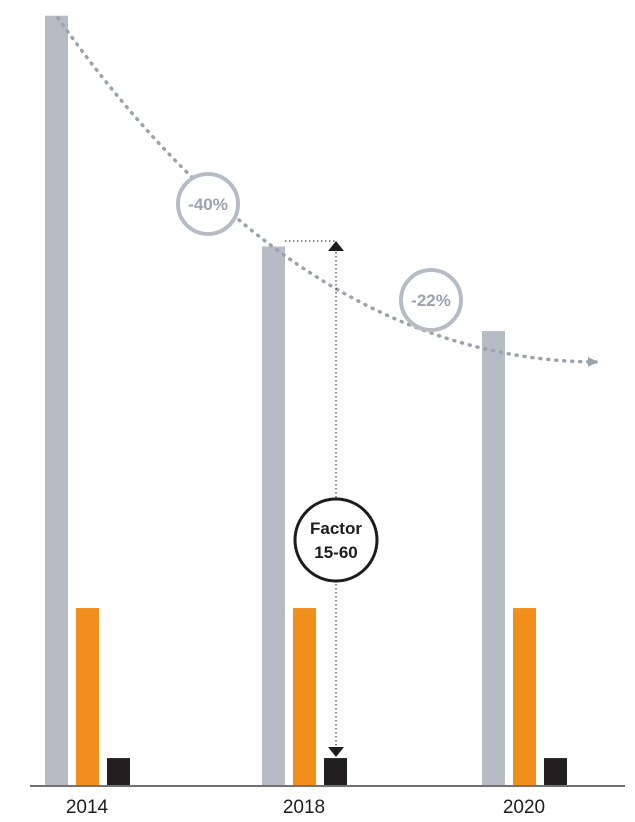  What do you see at coordinates (336, 752) in the screenshot?
I see `factor-arrow-down-icon` at bounding box center [336, 752].